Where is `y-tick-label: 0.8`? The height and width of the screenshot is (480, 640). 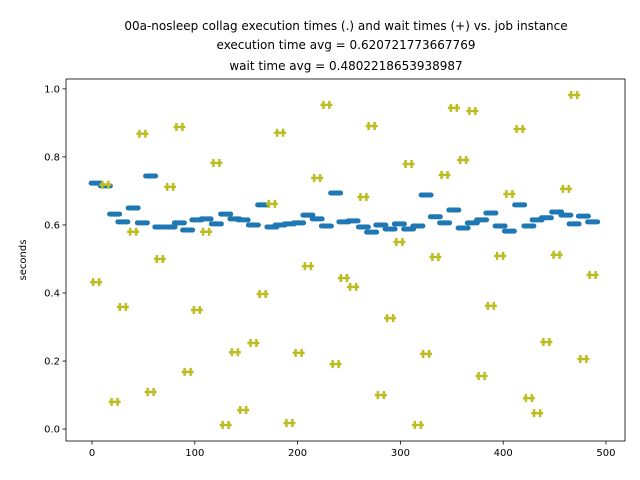
y-tick-label: 0.8 is located at coordinates (52, 157).